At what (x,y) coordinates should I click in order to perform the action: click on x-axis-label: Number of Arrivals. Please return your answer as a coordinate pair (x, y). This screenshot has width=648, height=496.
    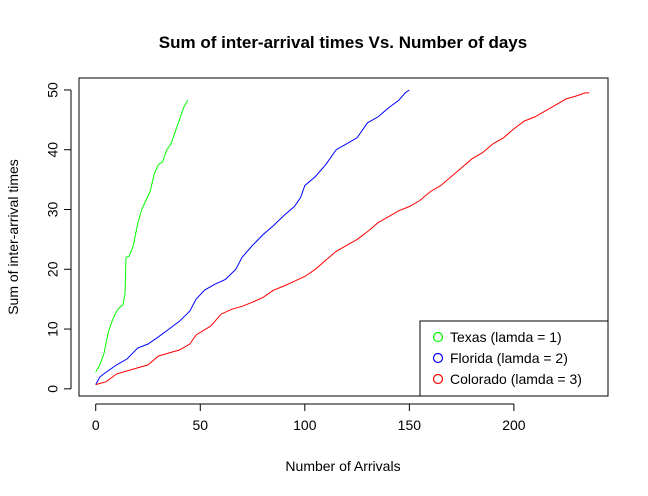
    Looking at the image, I should click on (342, 466).